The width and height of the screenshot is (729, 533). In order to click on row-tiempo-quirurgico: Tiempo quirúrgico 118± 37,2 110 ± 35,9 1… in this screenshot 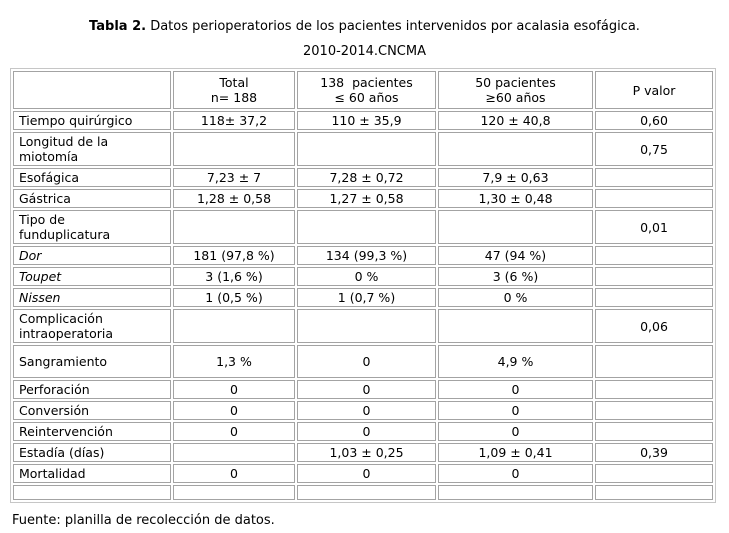, I will do `click(363, 120)`.